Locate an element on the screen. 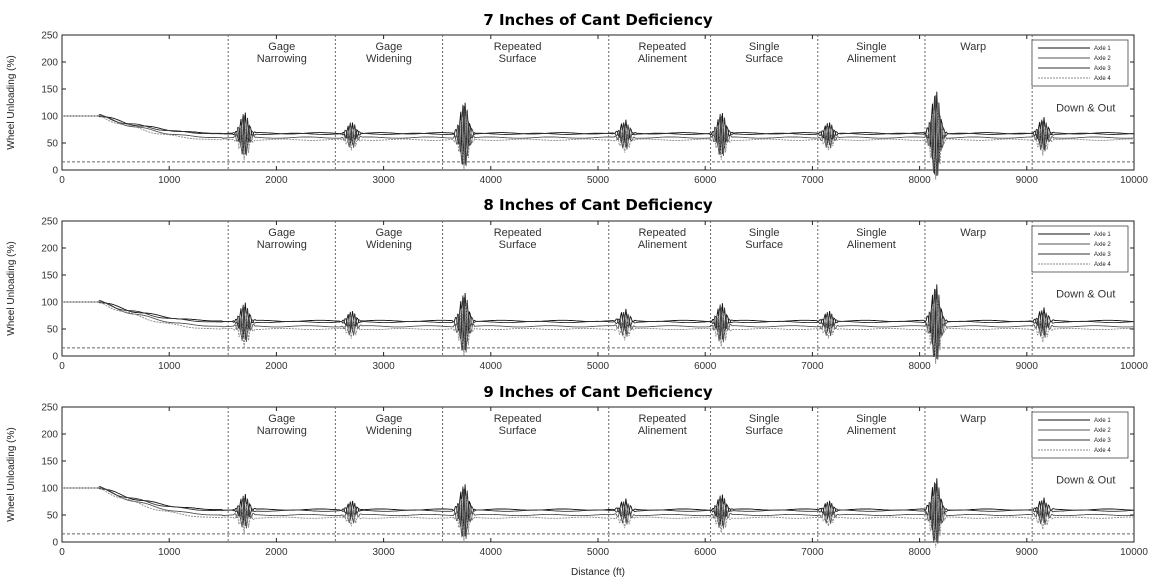 Image resolution: width=1151 pixels, height=580 pixels. legend-entry: Axle 4 is located at coordinates (1102, 79).